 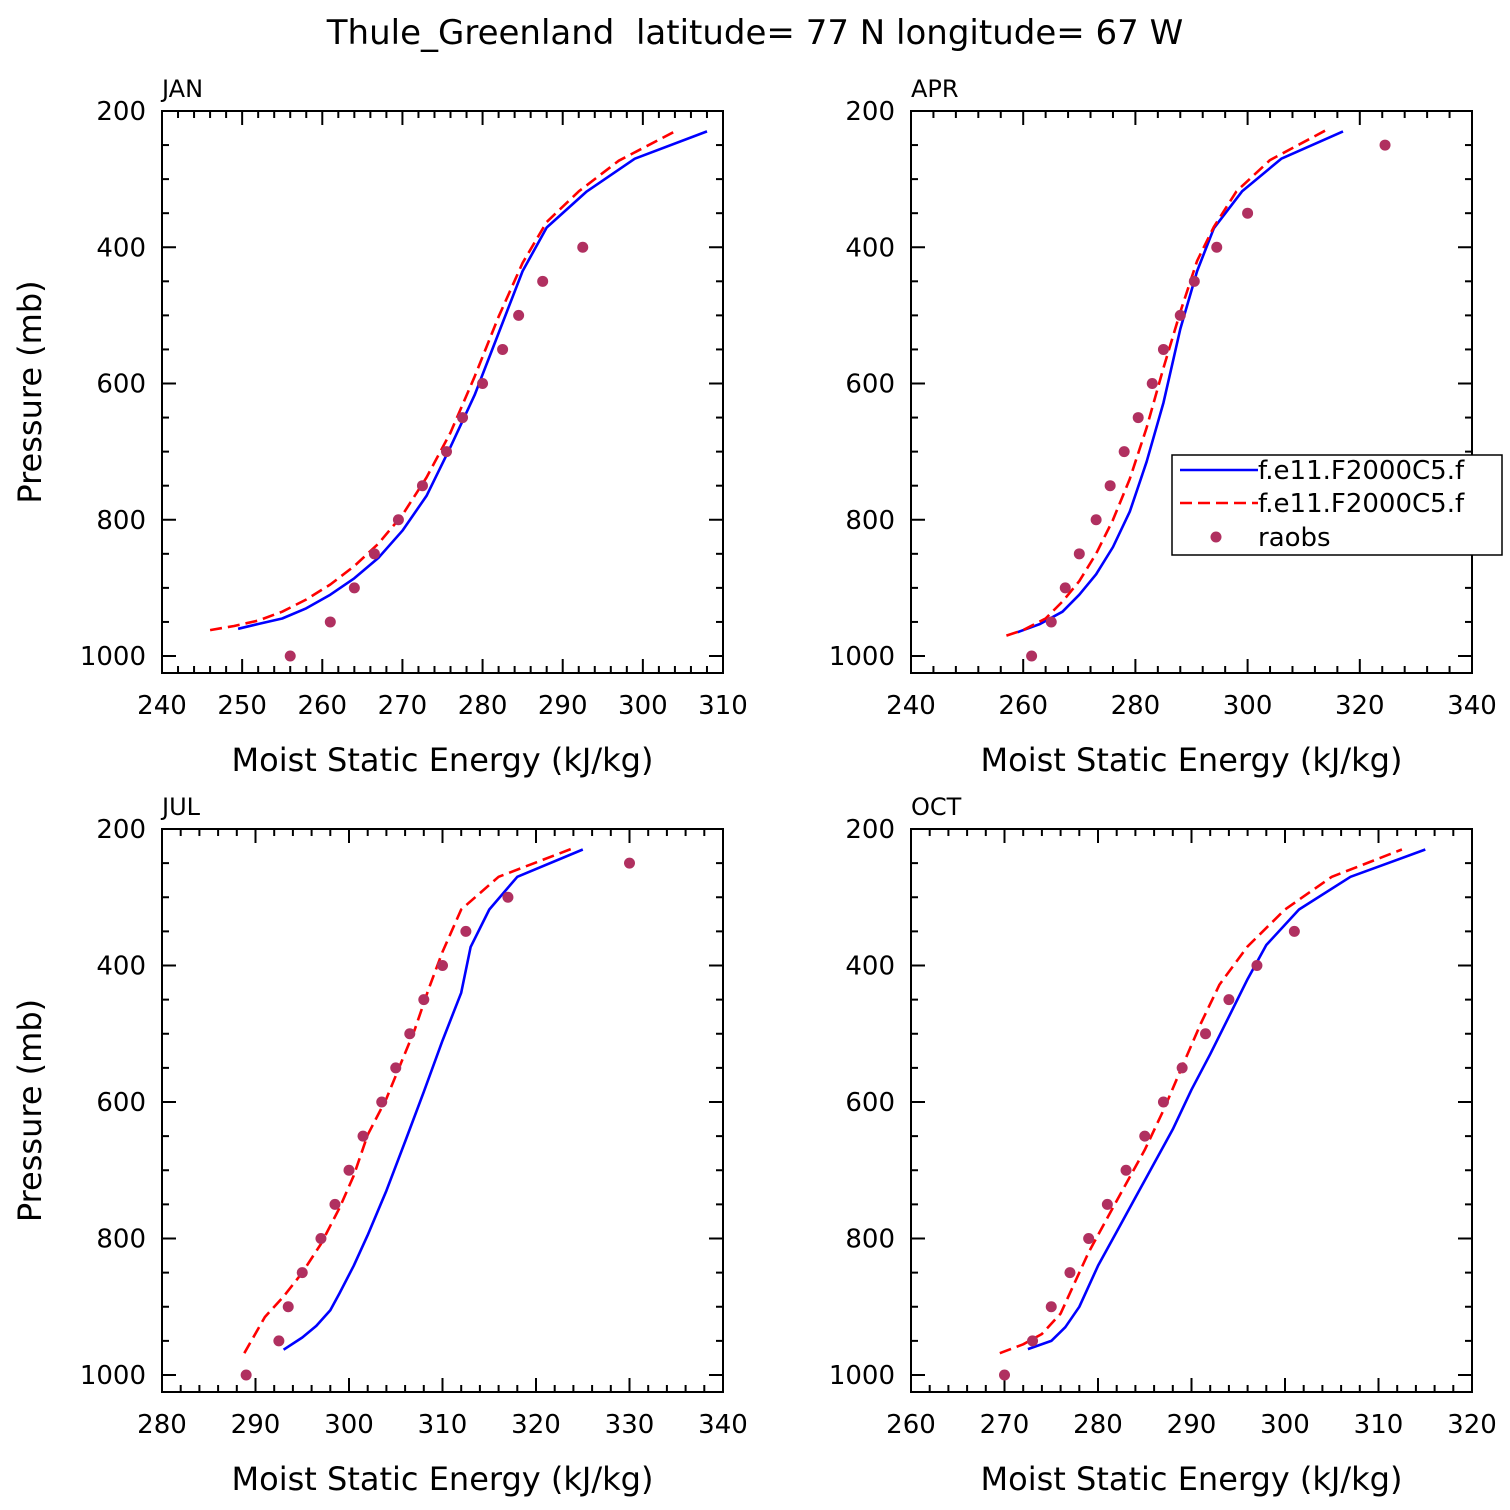 I want to click on legend-box, so click(x=1337, y=505).